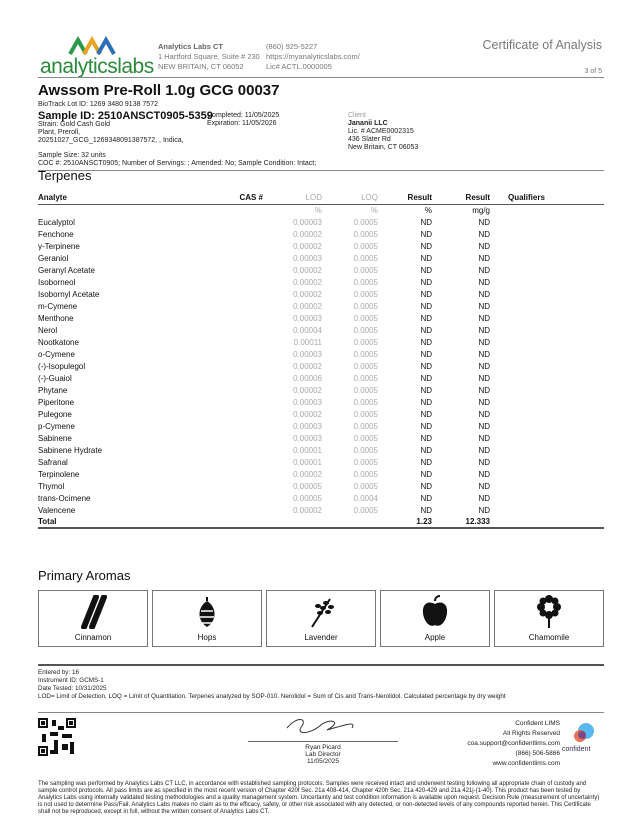 The image size is (640, 828). What do you see at coordinates (313, 56) in the screenshot?
I see `website-link: https://myanalyticslabs.com/` at bounding box center [313, 56].